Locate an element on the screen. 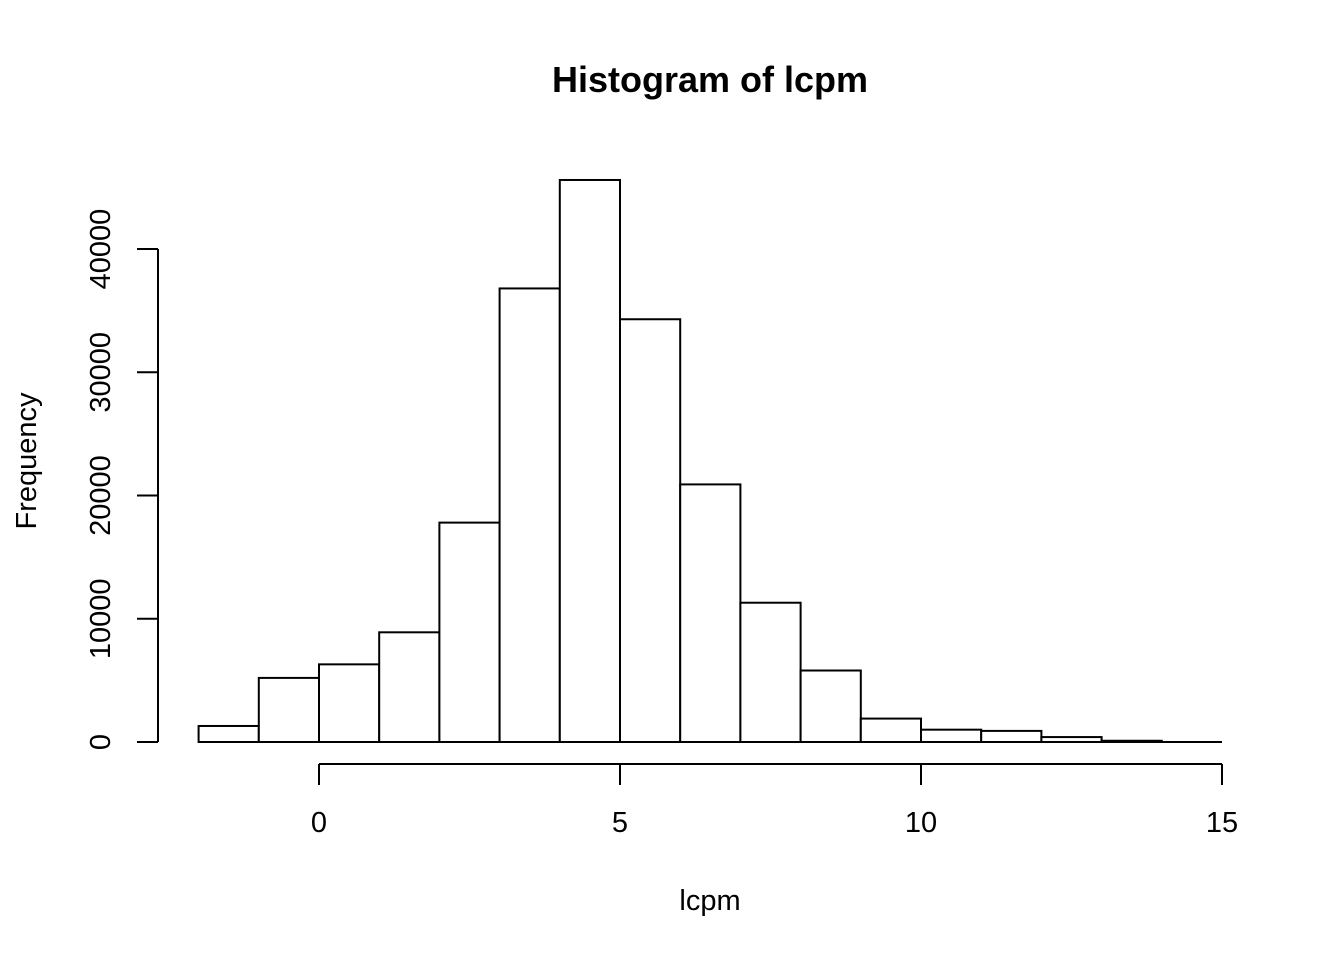 The image size is (1344, 960). y-tick-label: 30000 is located at coordinates (101, 372).